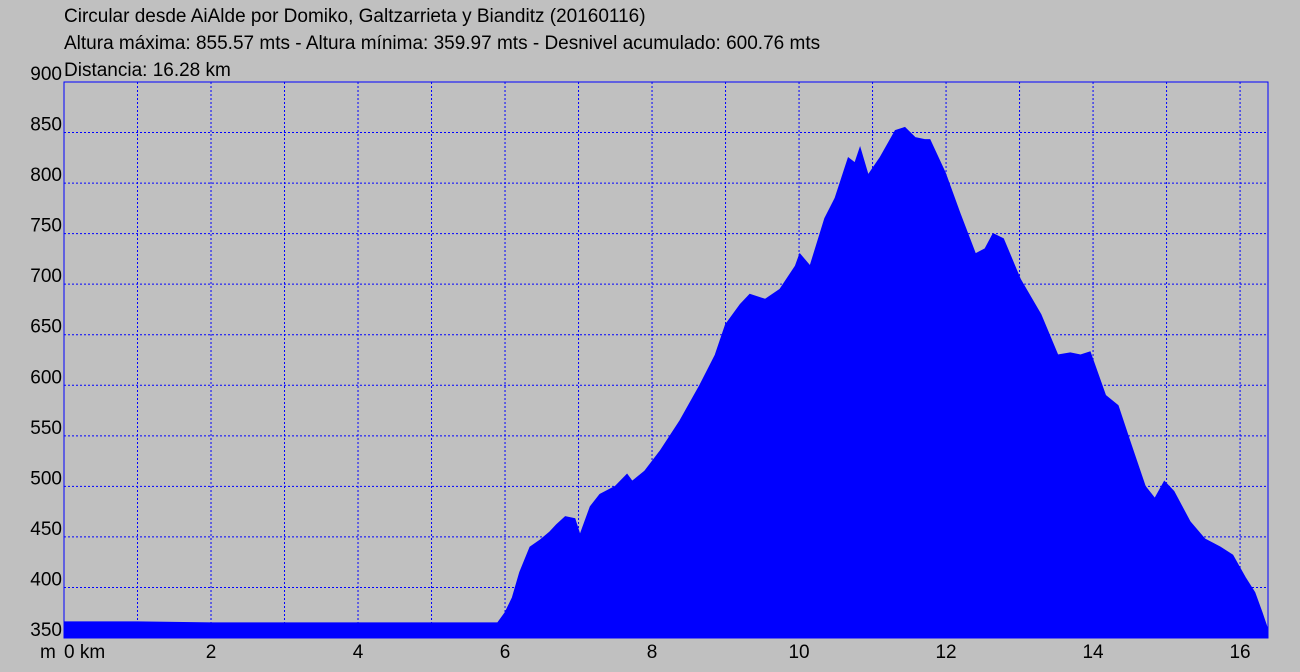  Describe the element at coordinates (652, 652) in the screenshot. I see `x-tick-label: 8` at that location.